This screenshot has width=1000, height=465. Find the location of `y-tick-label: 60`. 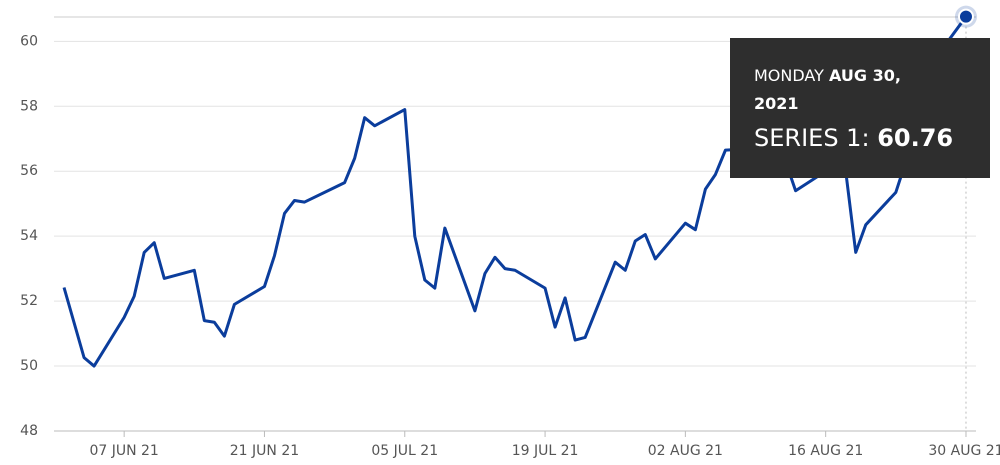

y-tick-label: 60 is located at coordinates (29, 41).